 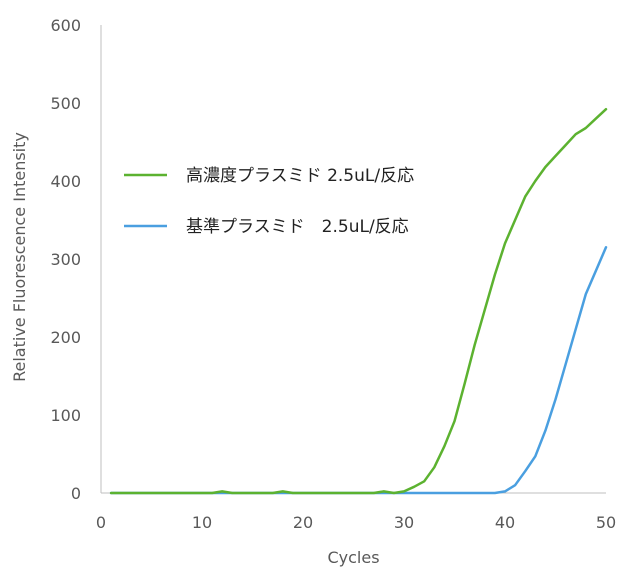 I want to click on y-tick-label: 600, so click(x=65, y=25).